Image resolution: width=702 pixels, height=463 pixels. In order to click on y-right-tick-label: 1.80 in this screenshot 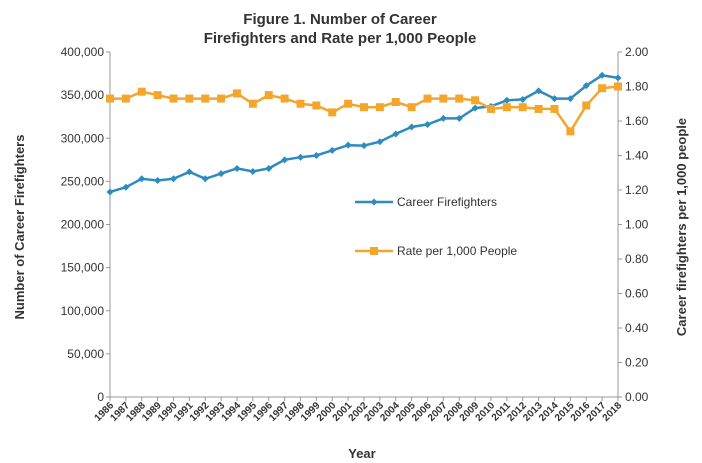, I will do `click(637, 87)`.